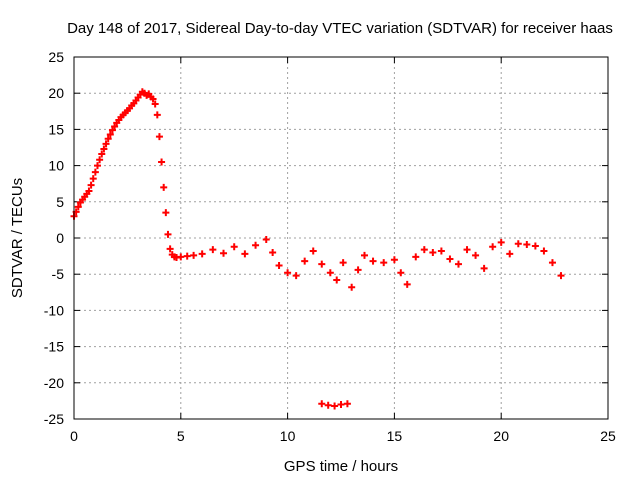  What do you see at coordinates (54, 383) in the screenshot?
I see `y-tick-label: -20` at bounding box center [54, 383].